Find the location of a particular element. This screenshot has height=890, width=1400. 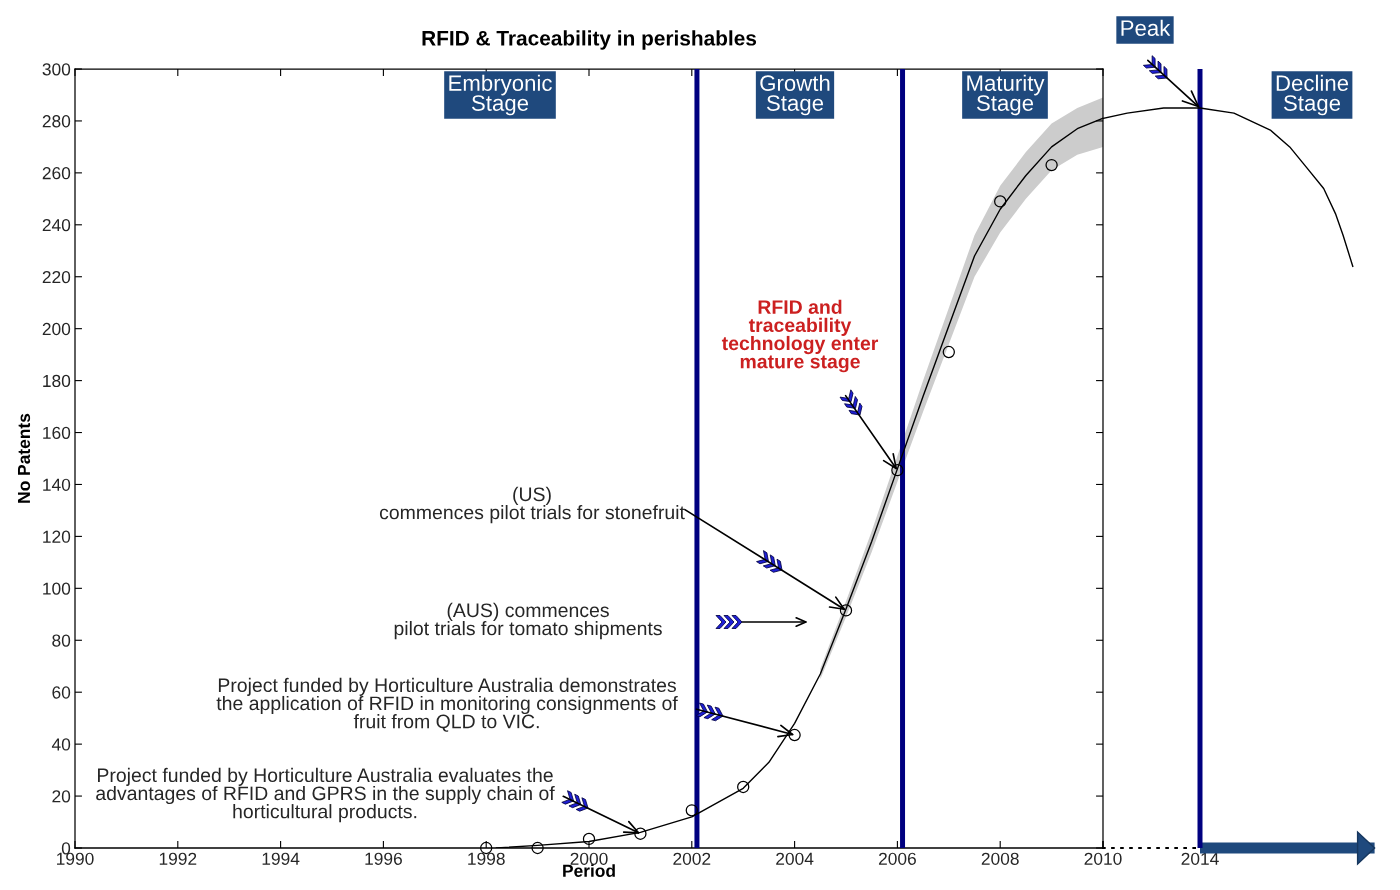

annotation: Project funded by Horticulture Australia evaluates the advantages of RFID and GPRS in the supply chain of horticultural products. is located at coordinates (325, 795).